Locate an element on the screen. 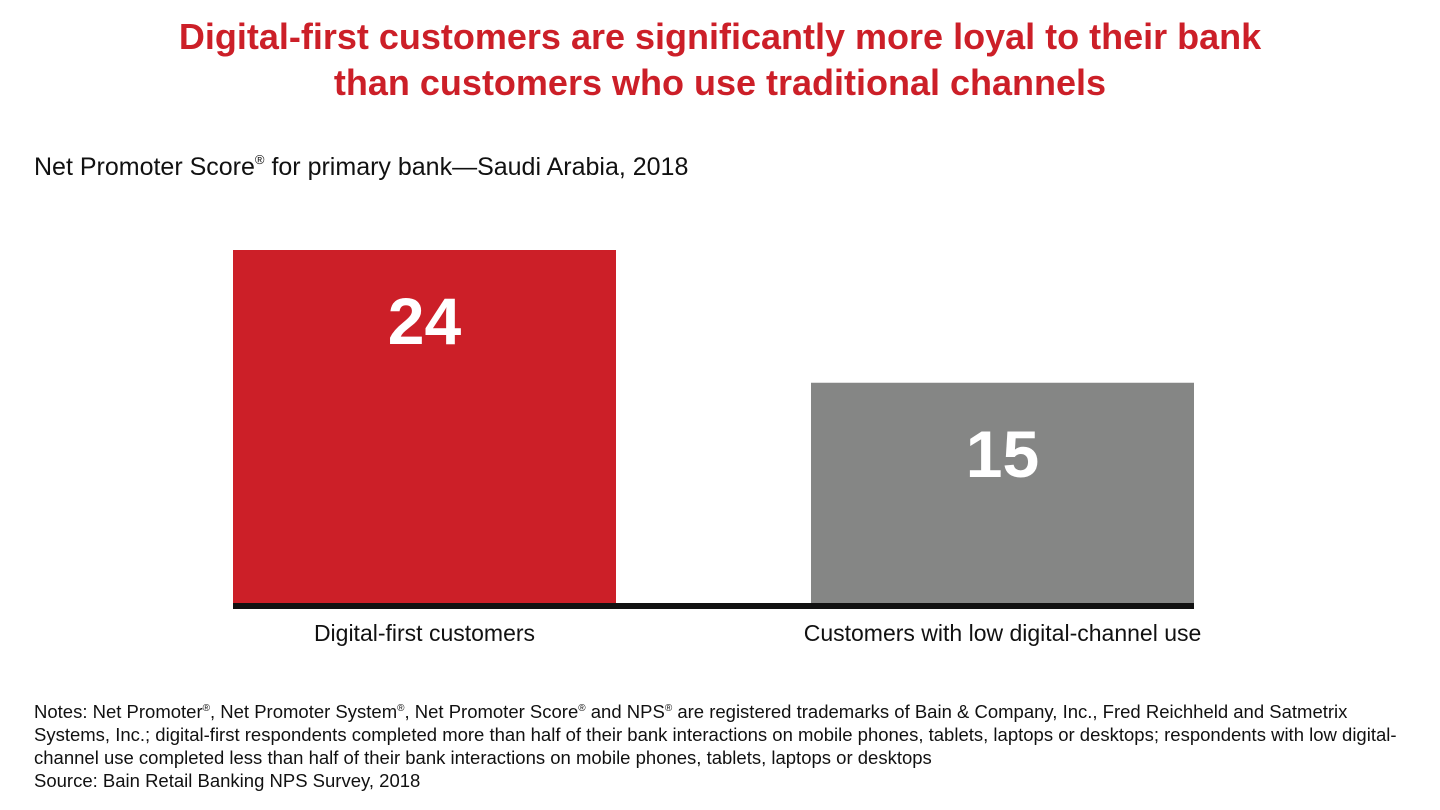 The height and width of the screenshot is (810, 1440). bar-value-label-1: 24 is located at coordinates (425, 321).